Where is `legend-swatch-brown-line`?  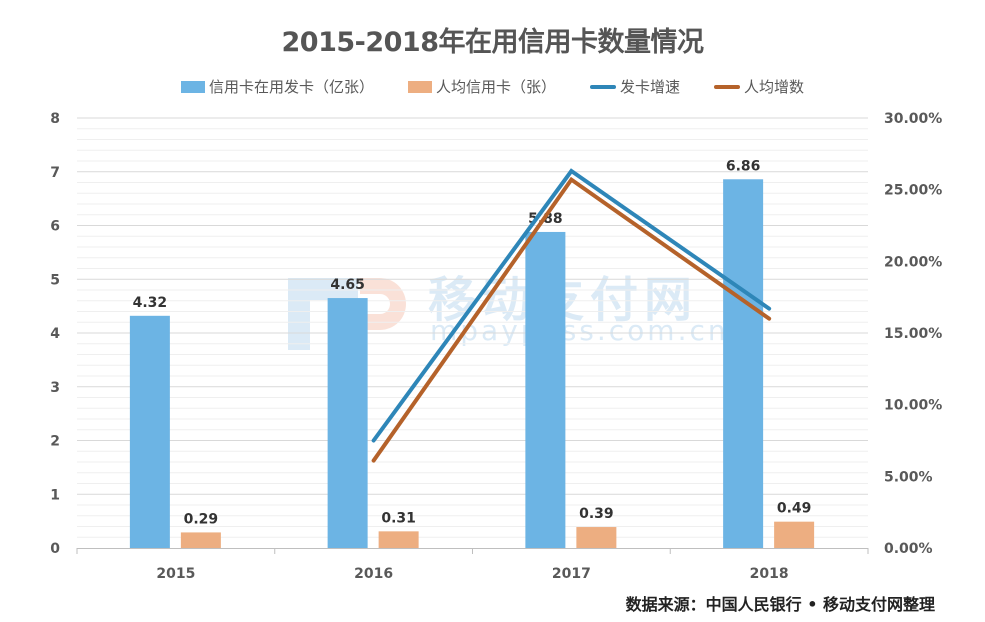
legend-swatch-brown-line is located at coordinates (727, 86).